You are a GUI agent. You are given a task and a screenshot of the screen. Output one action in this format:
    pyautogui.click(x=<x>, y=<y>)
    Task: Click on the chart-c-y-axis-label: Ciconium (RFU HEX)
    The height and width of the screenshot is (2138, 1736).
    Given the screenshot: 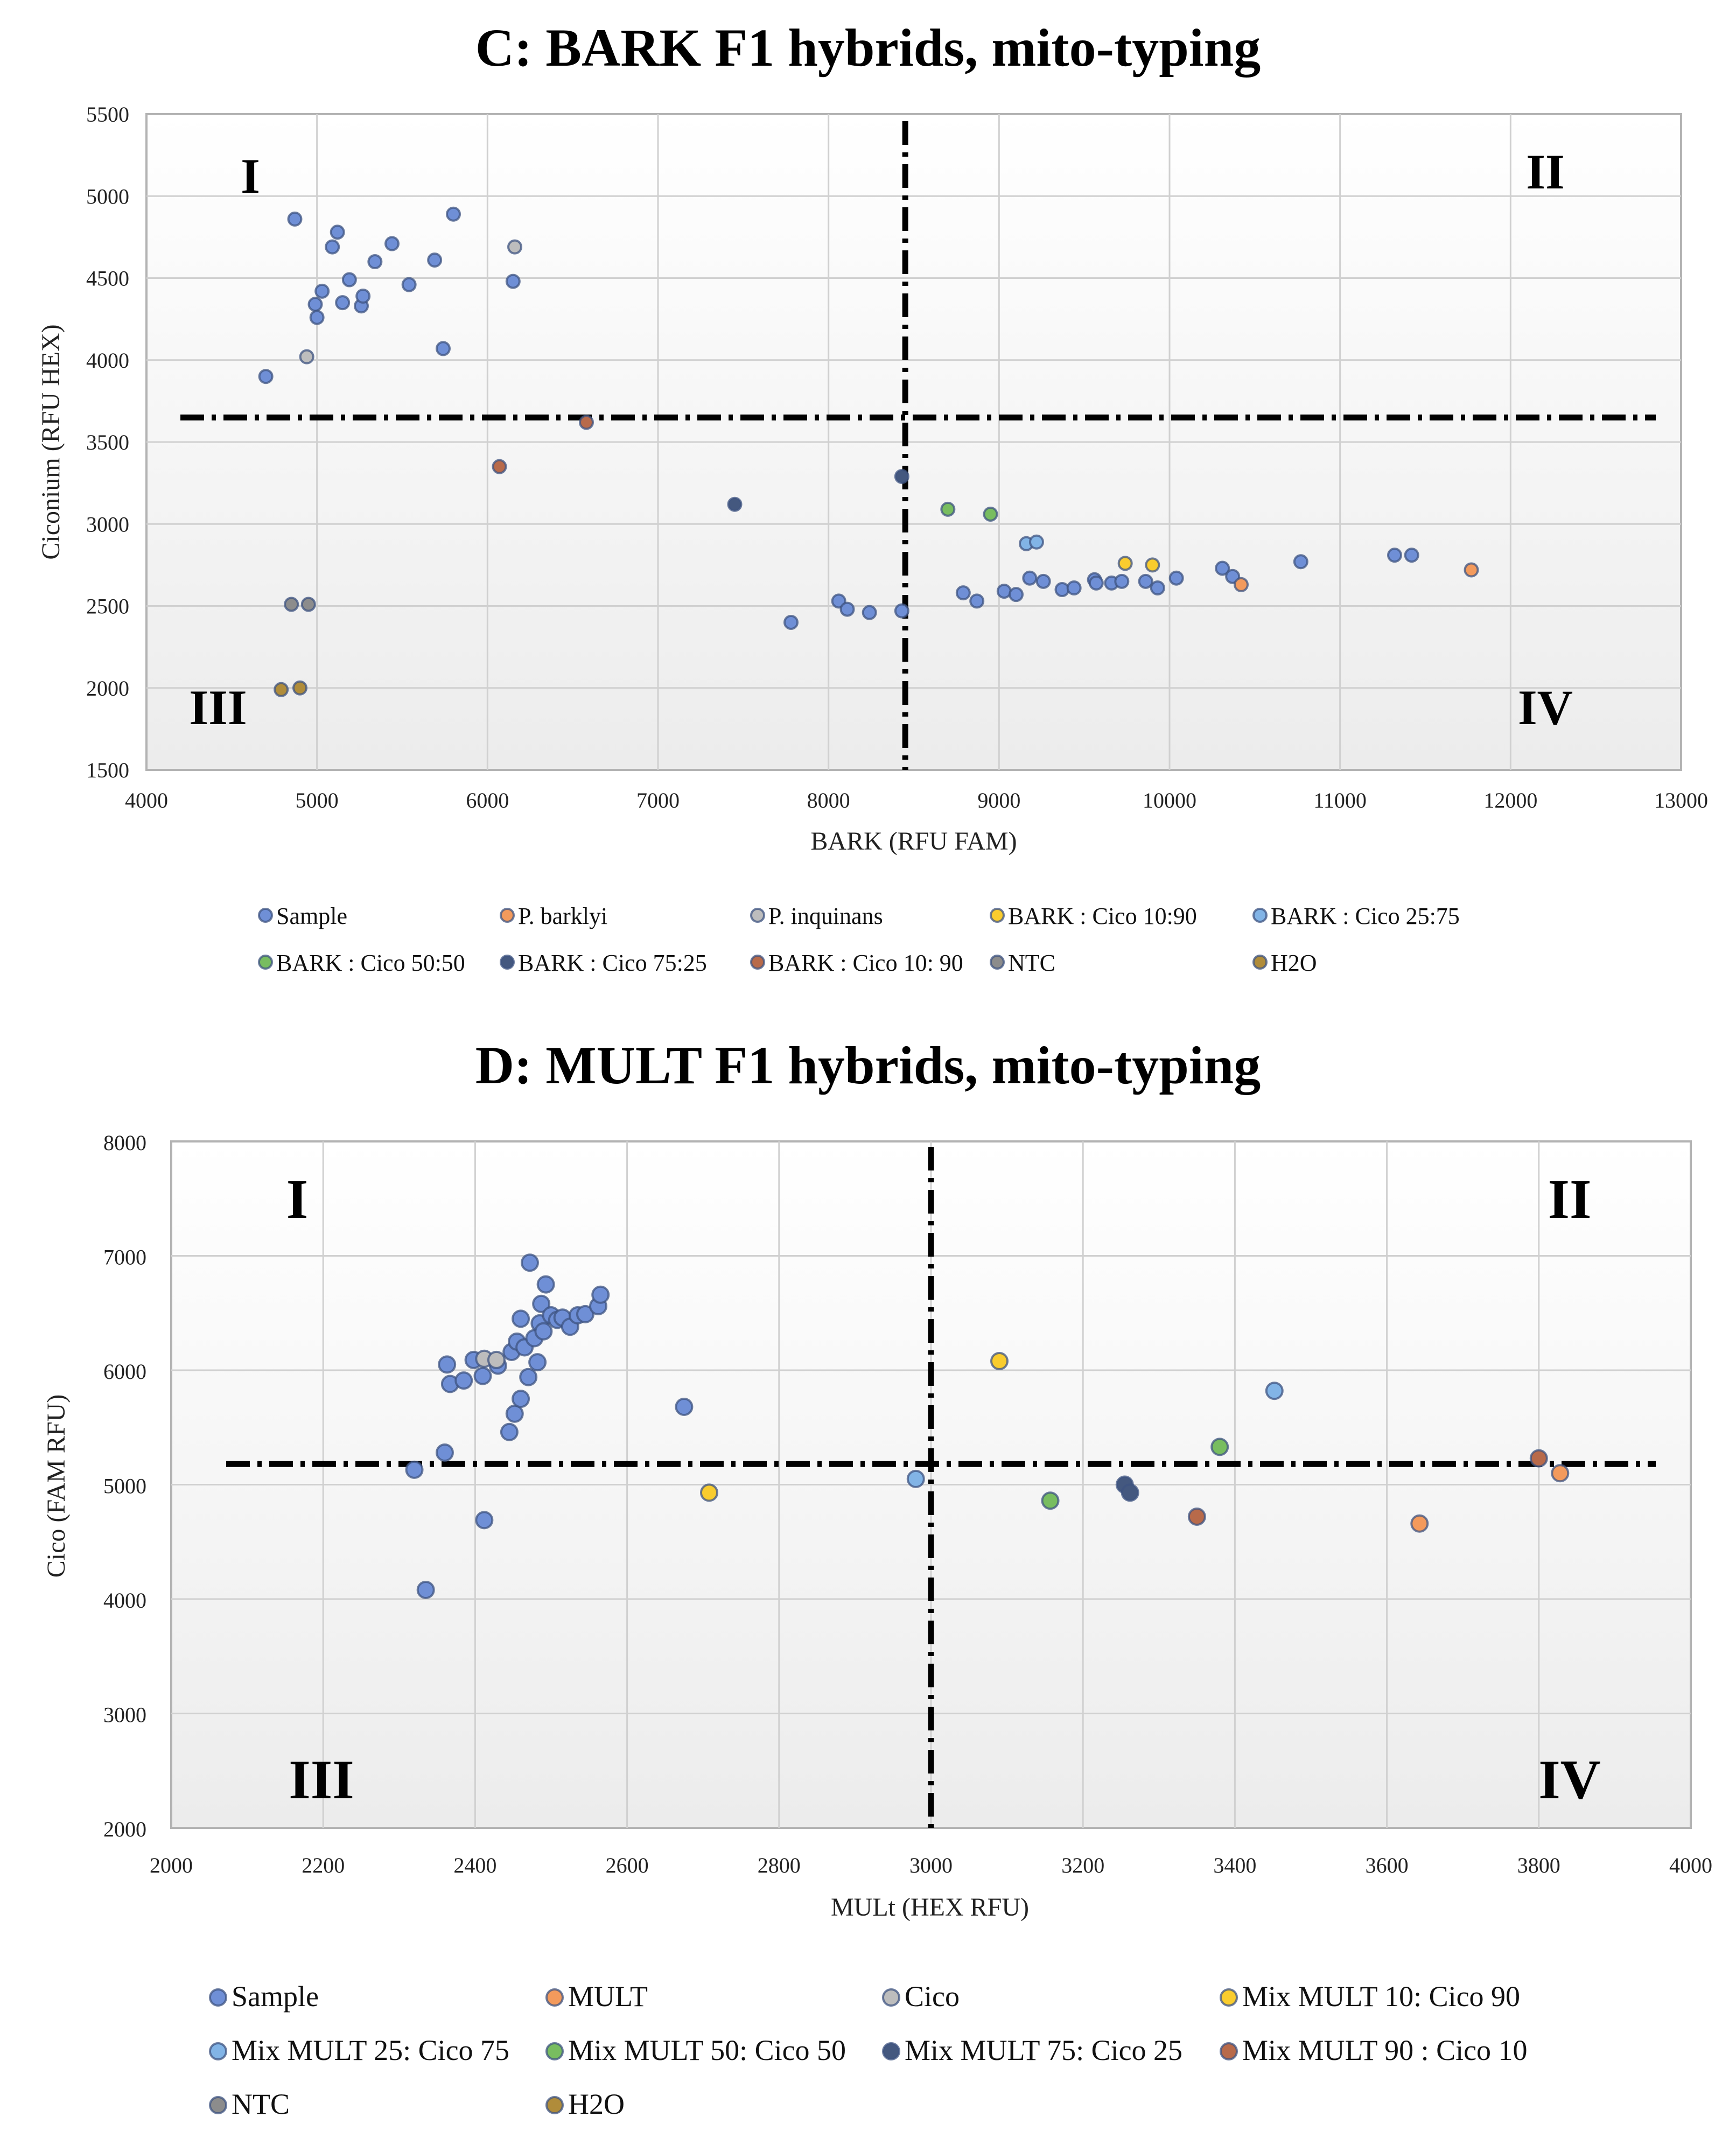 What is the action you would take?
    pyautogui.click(x=51, y=441)
    